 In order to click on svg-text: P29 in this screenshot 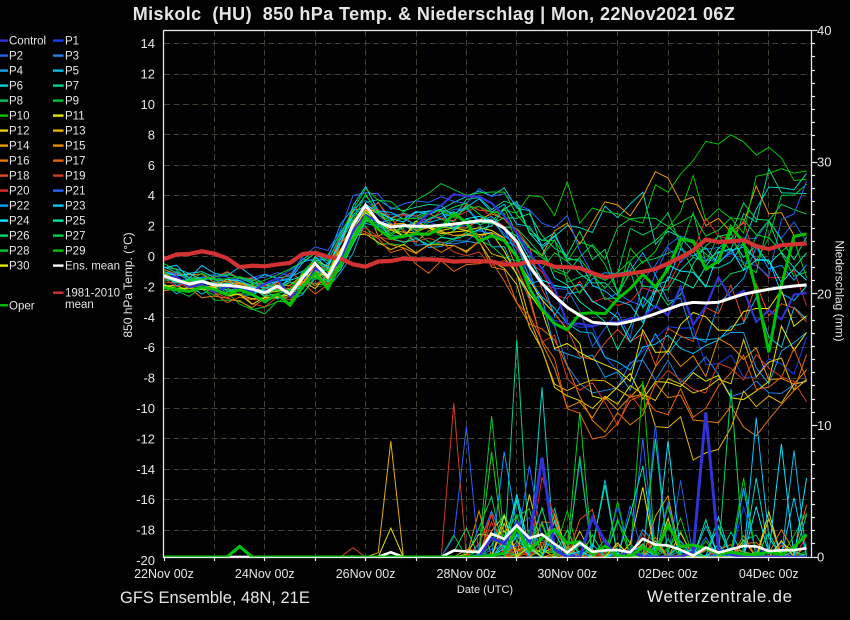, I will do `click(75, 252)`.